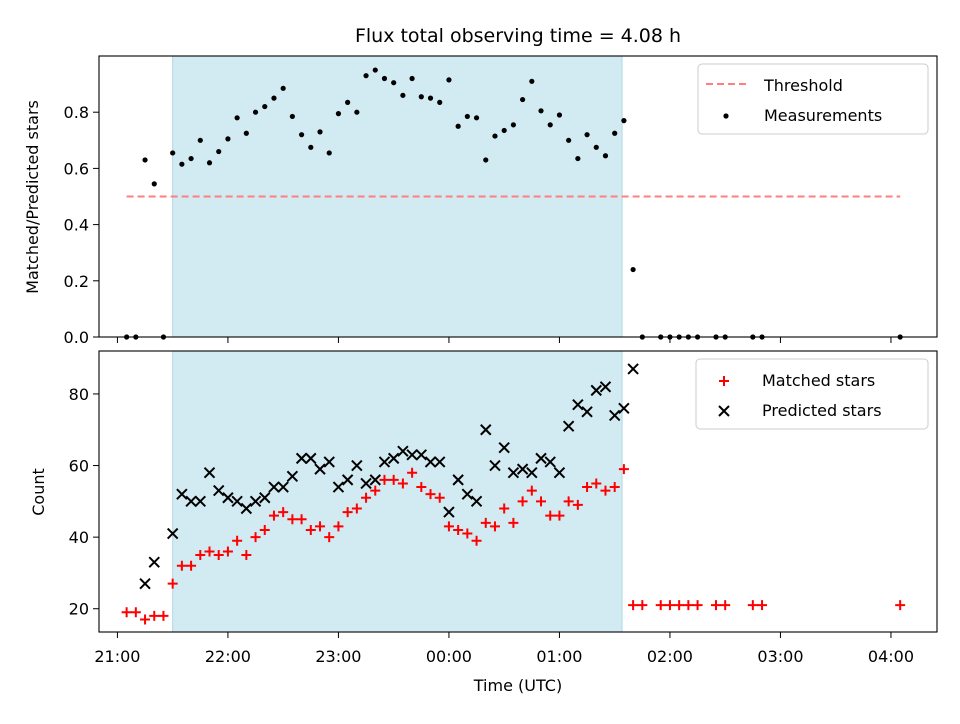 The height and width of the screenshot is (724, 960). Describe the element at coordinates (726, 116) in the screenshot. I see `legend-measurement-swatch` at that location.